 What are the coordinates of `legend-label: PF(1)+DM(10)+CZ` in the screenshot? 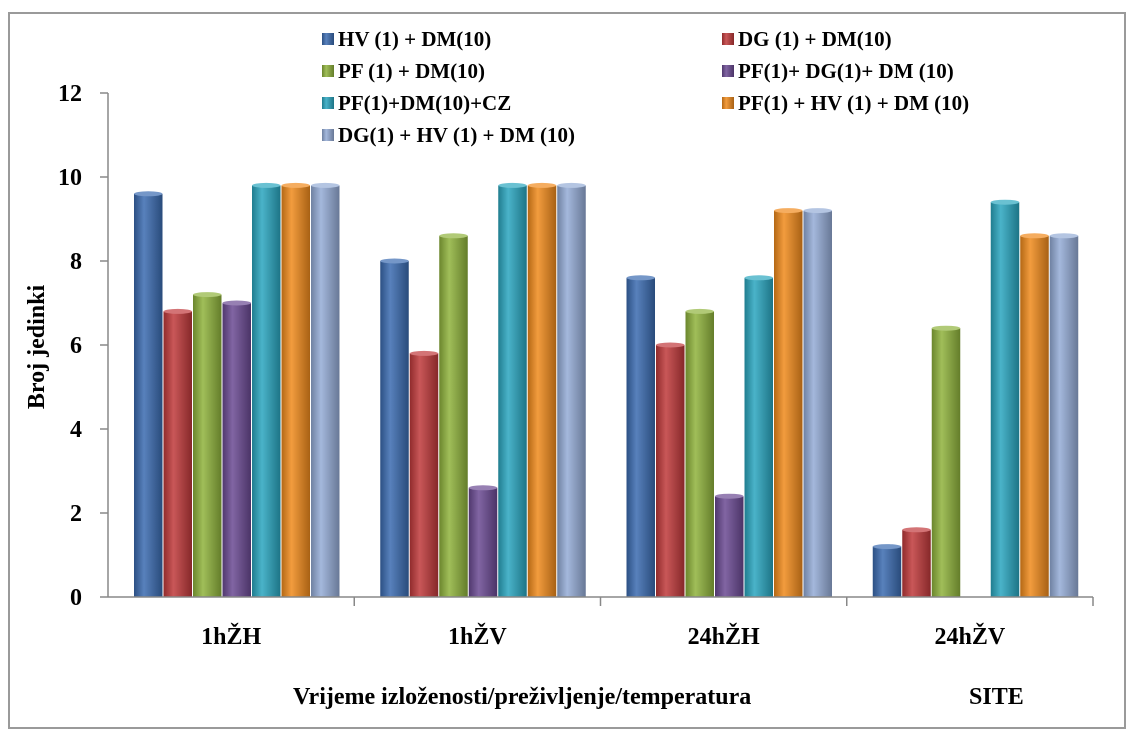 It's located at (424, 103).